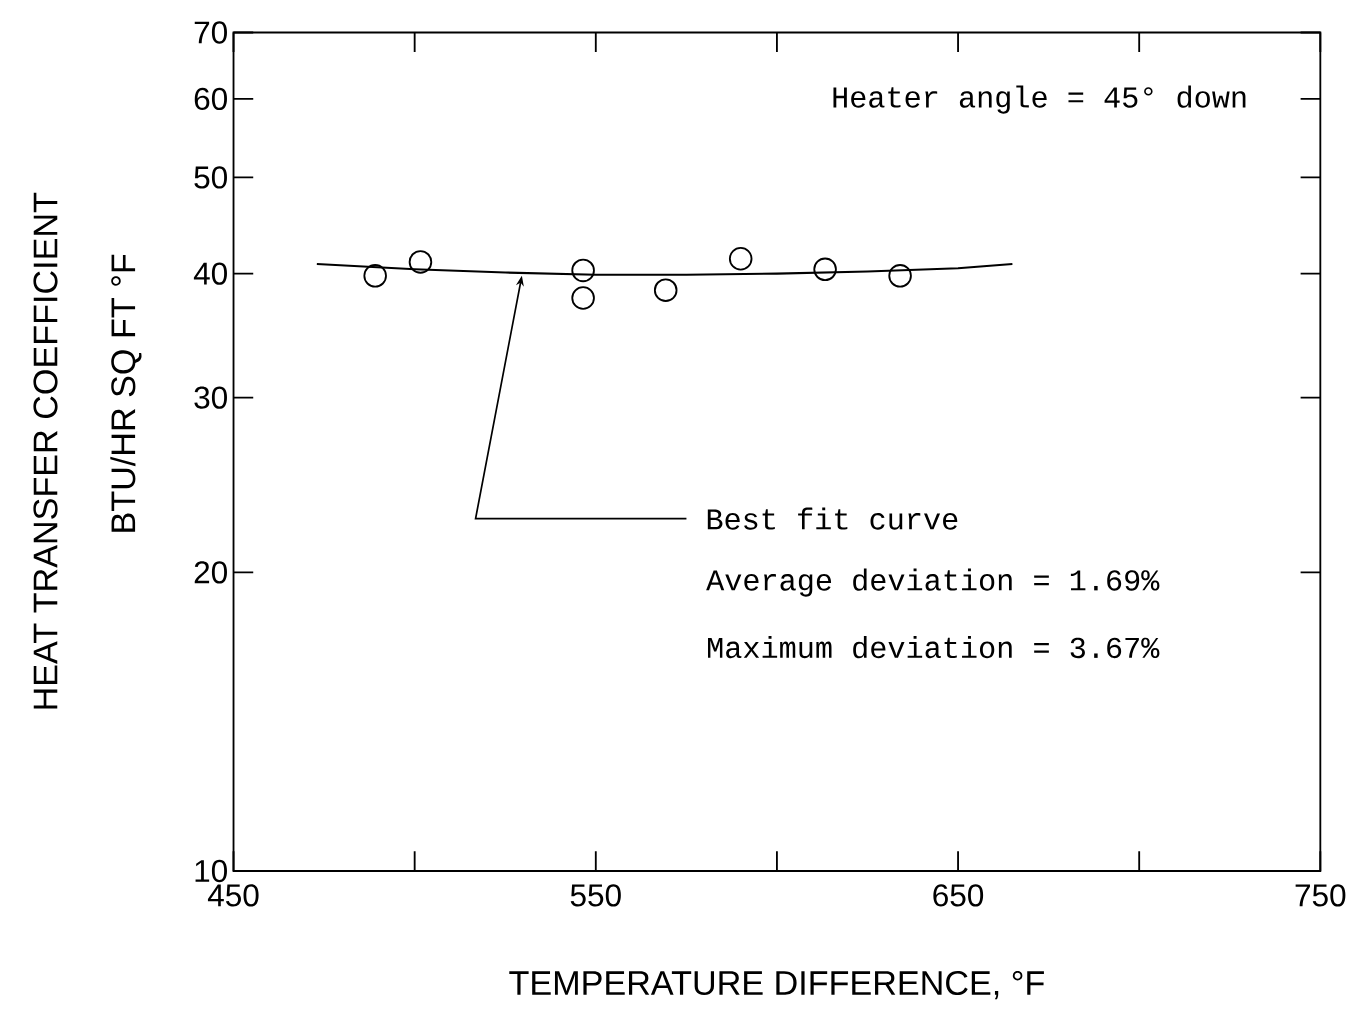 The image size is (1351, 1015). I want to click on y-tick-label: 60, so click(210, 99).